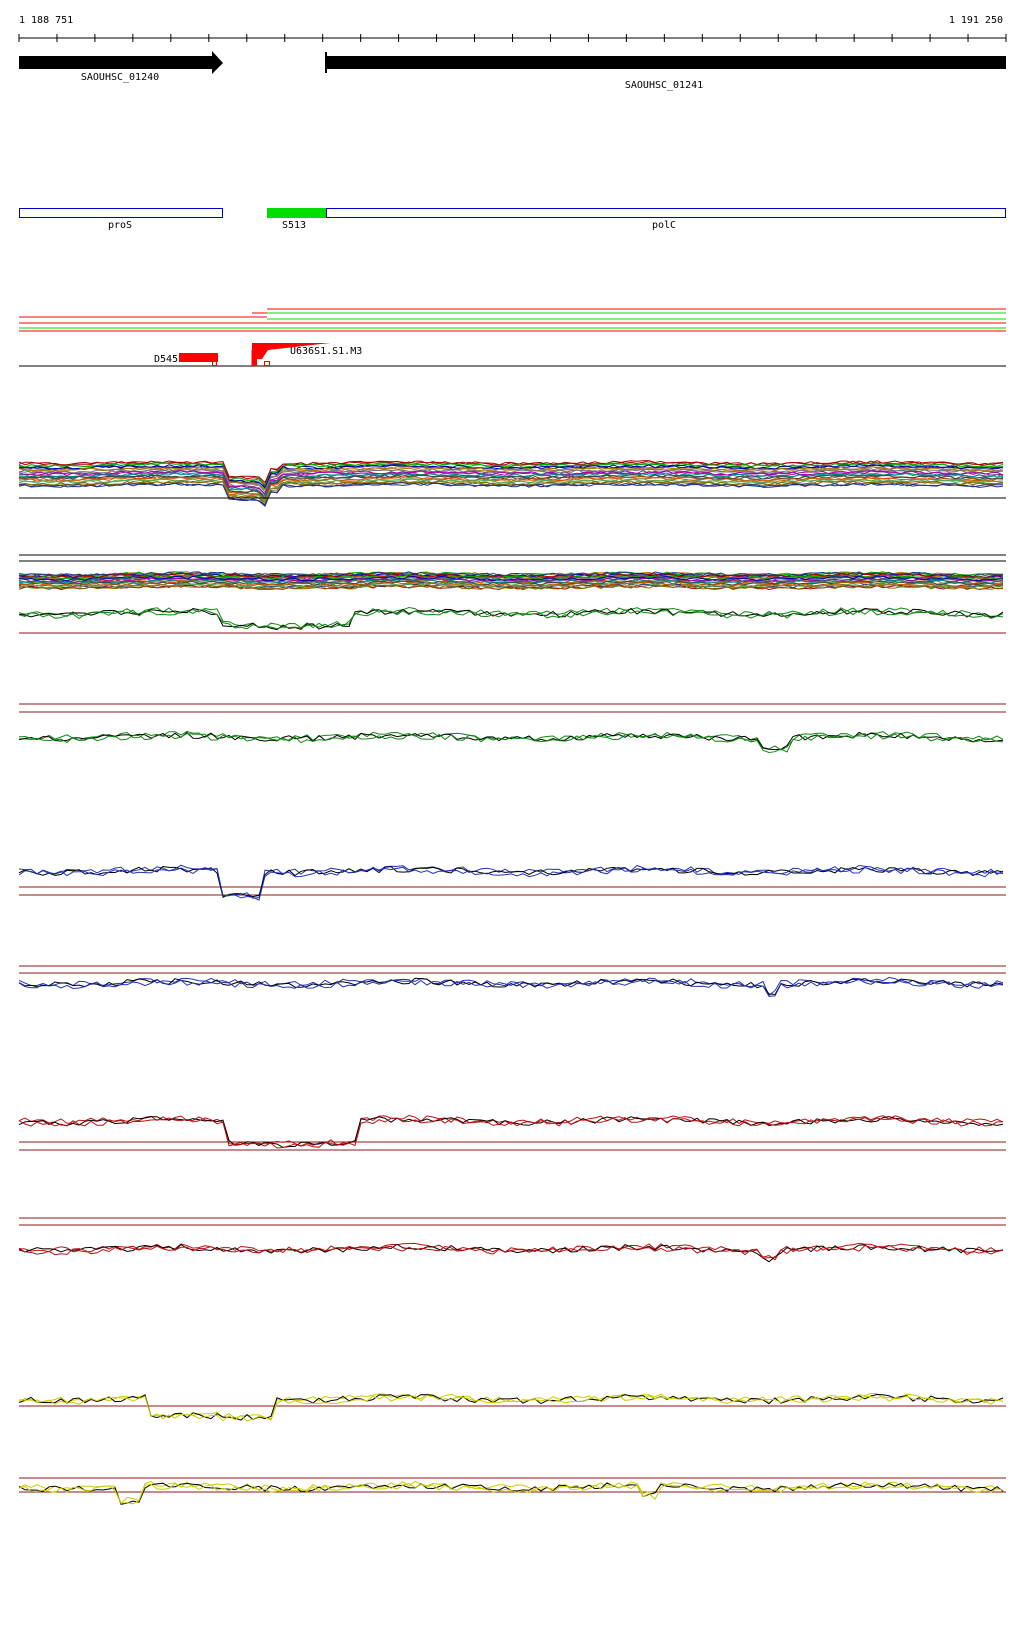  I want to click on feature-d545, so click(198, 357).